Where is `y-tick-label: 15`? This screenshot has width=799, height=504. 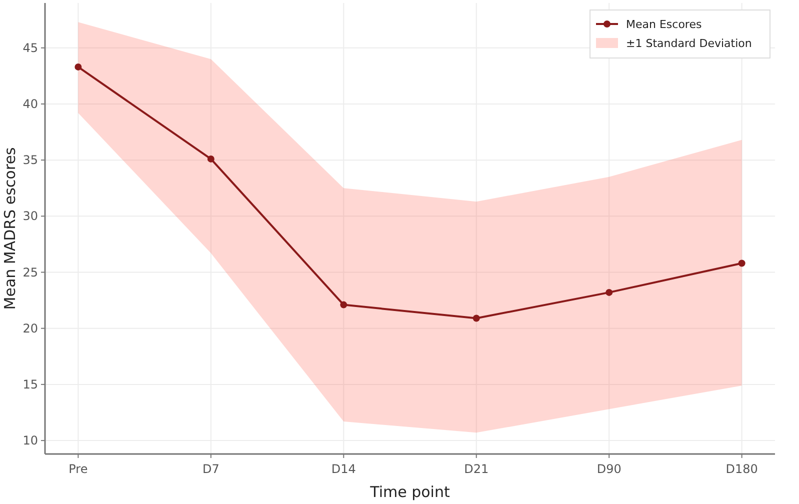
y-tick-label: 15 is located at coordinates (30, 384).